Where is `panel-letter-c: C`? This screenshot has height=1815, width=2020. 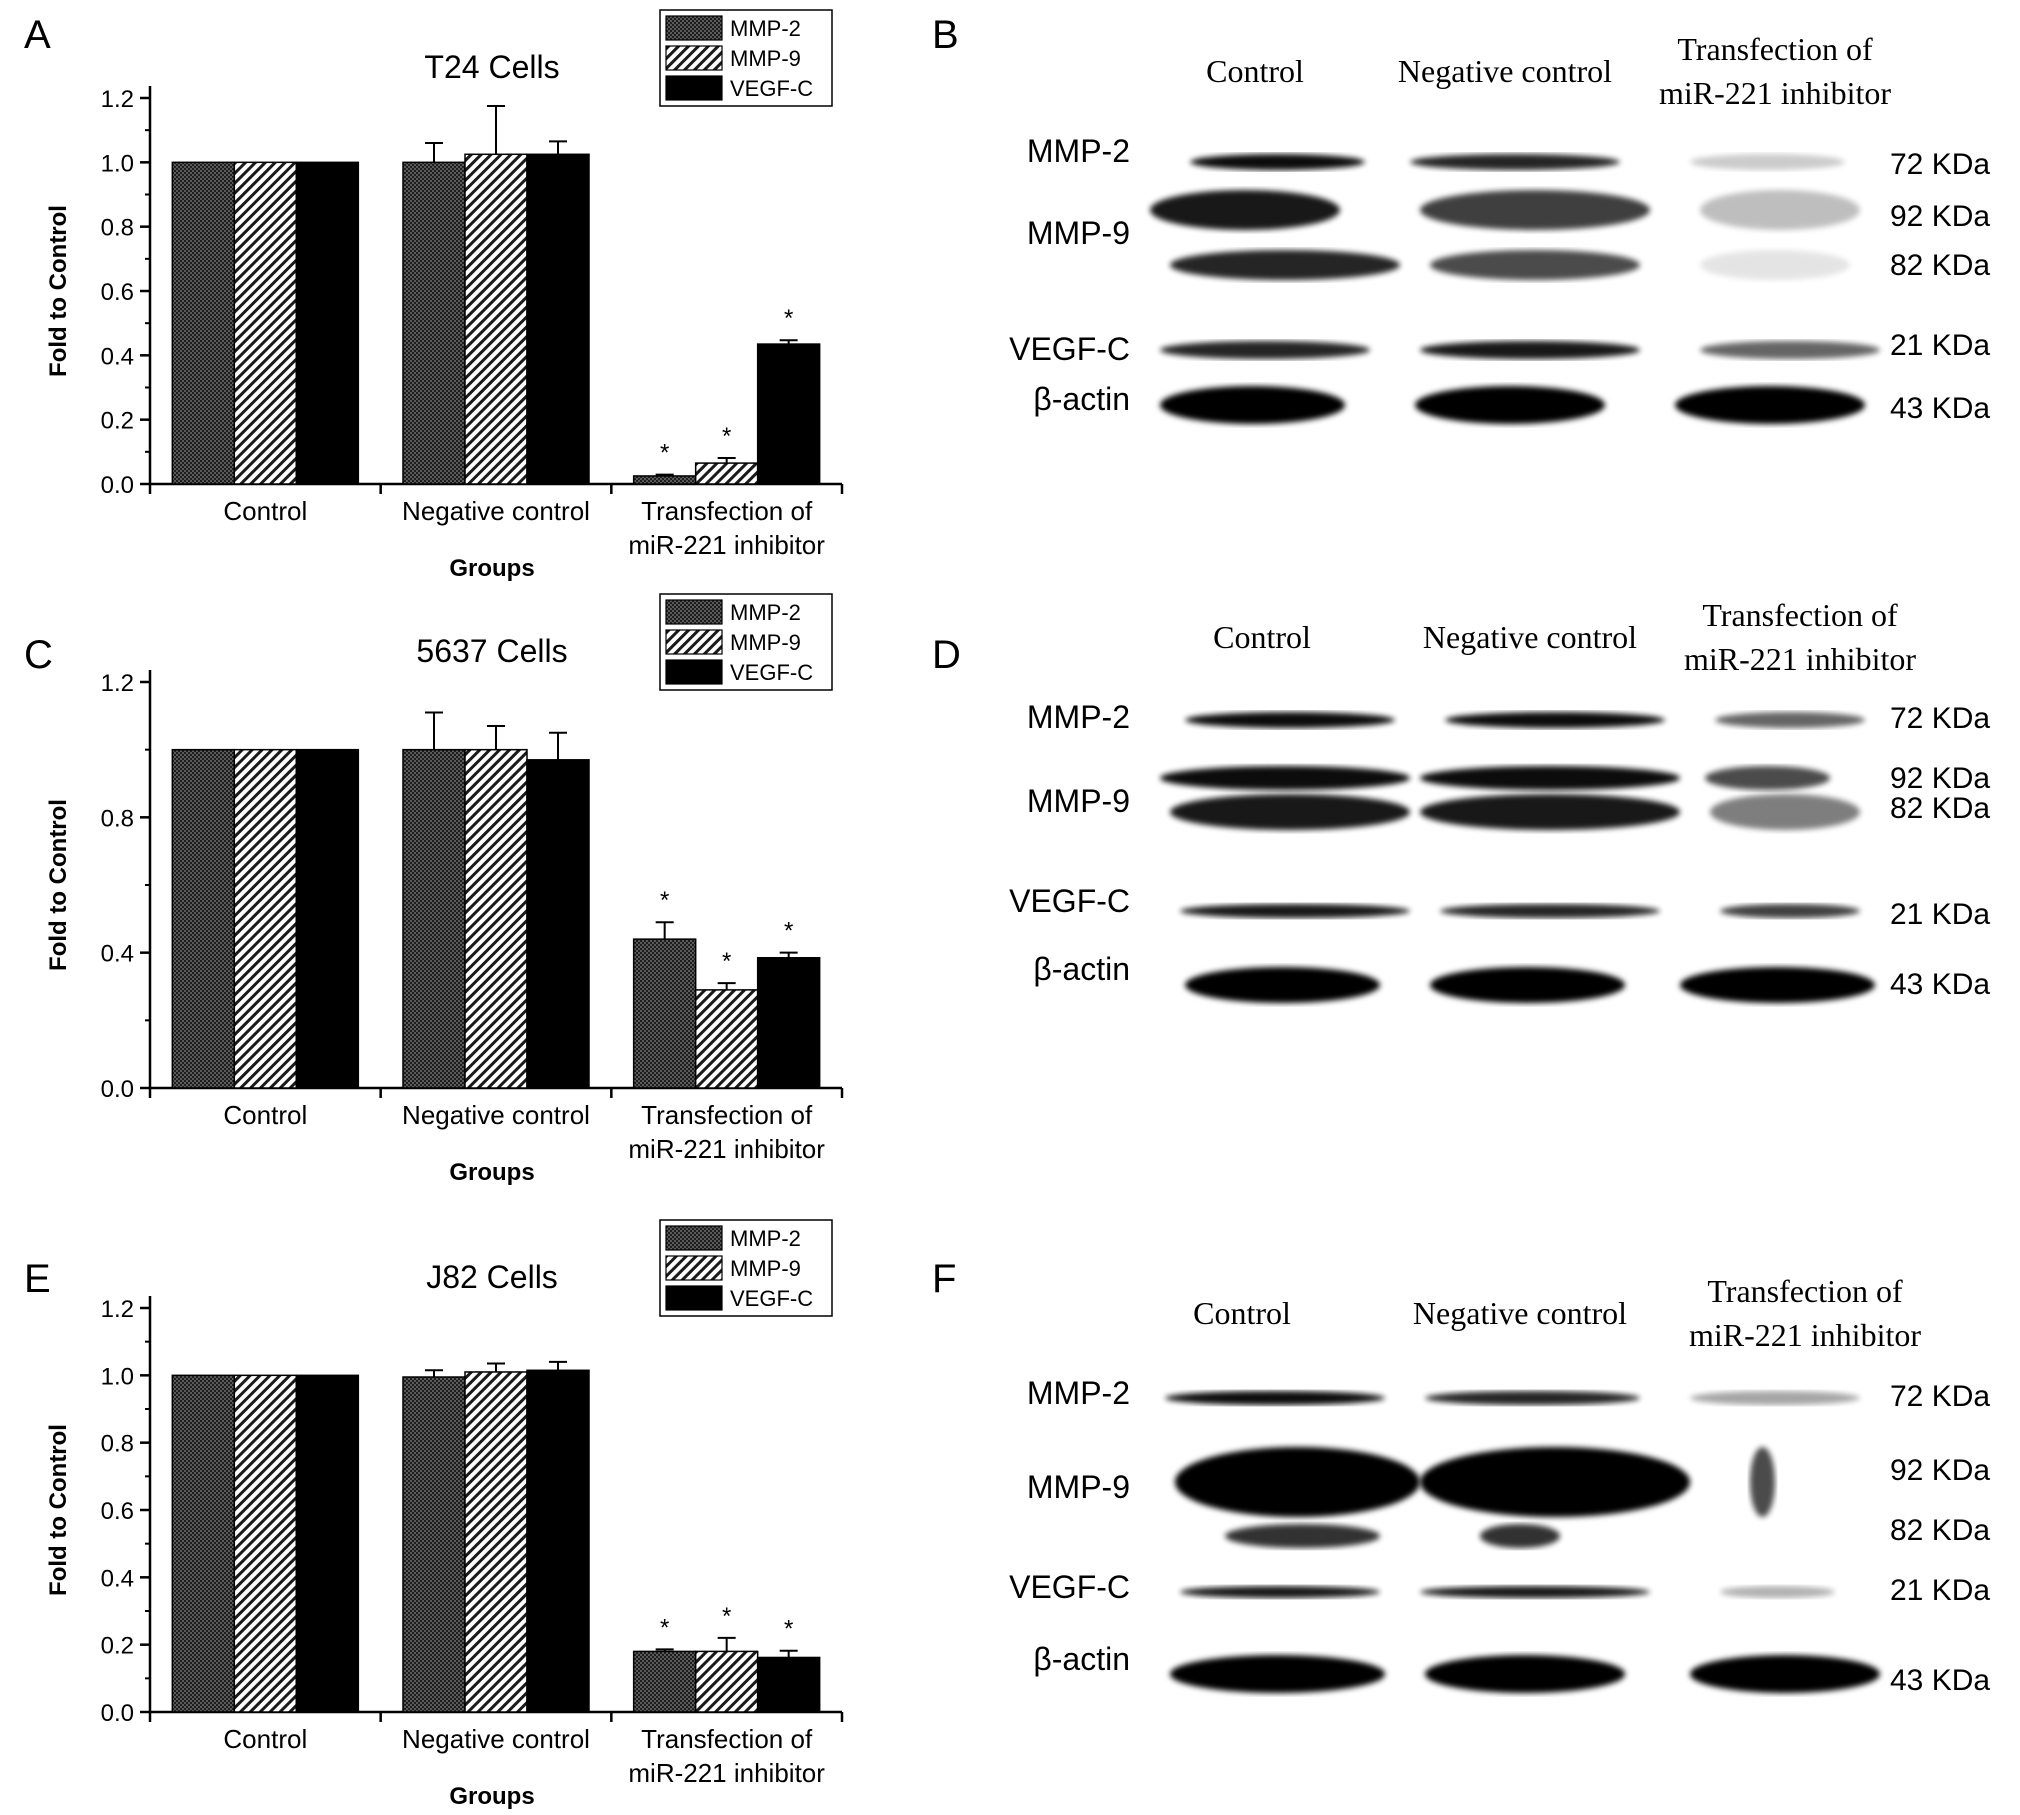 panel-letter-c: C is located at coordinates (38, 655).